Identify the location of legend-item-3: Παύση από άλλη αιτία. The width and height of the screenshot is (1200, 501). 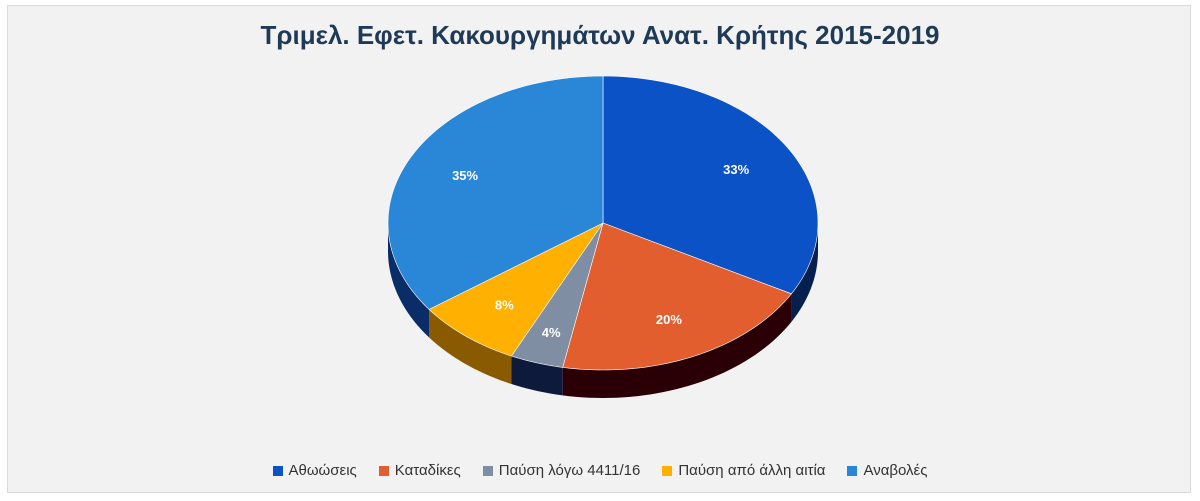
(743, 470).